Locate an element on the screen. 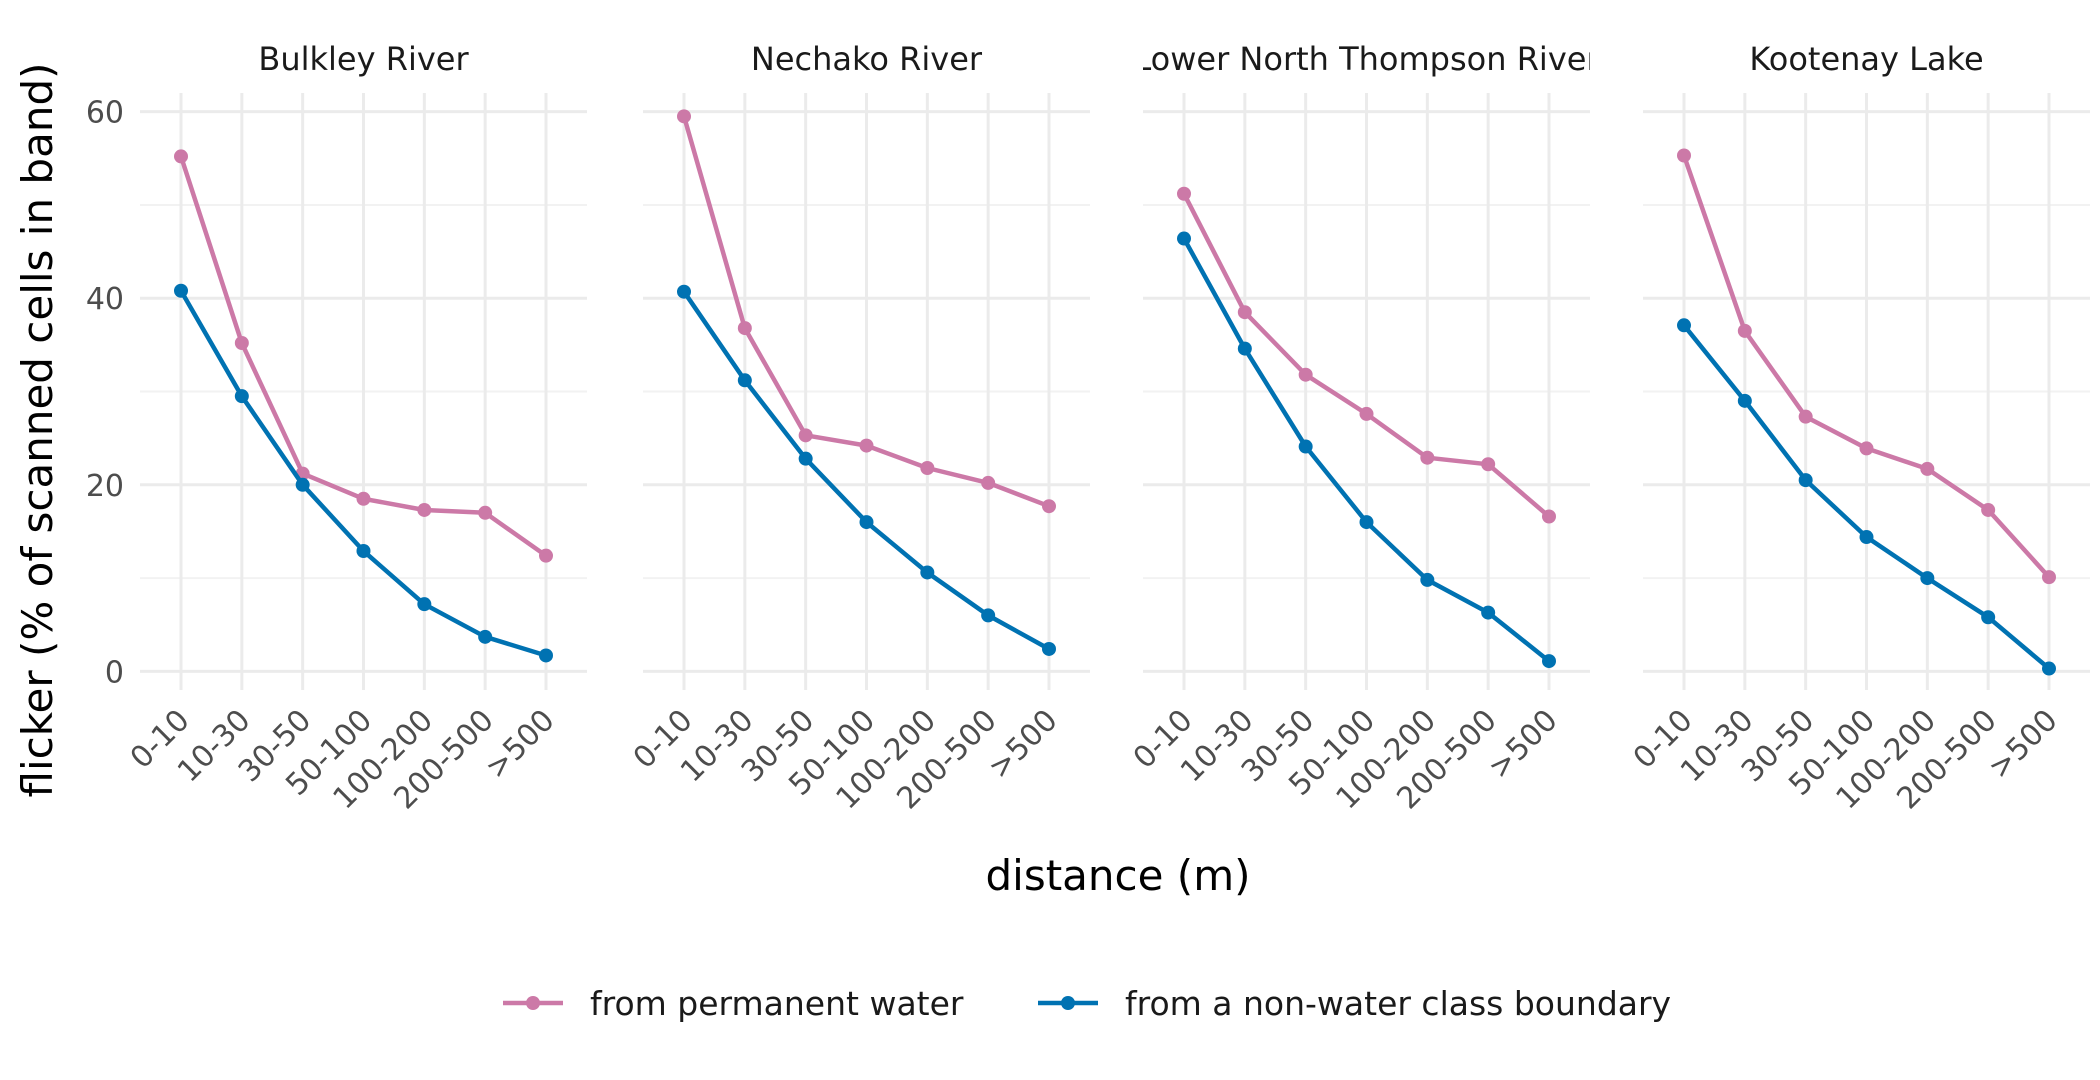  legend-label: from a non-water class boundary is located at coordinates (1398, 1003).